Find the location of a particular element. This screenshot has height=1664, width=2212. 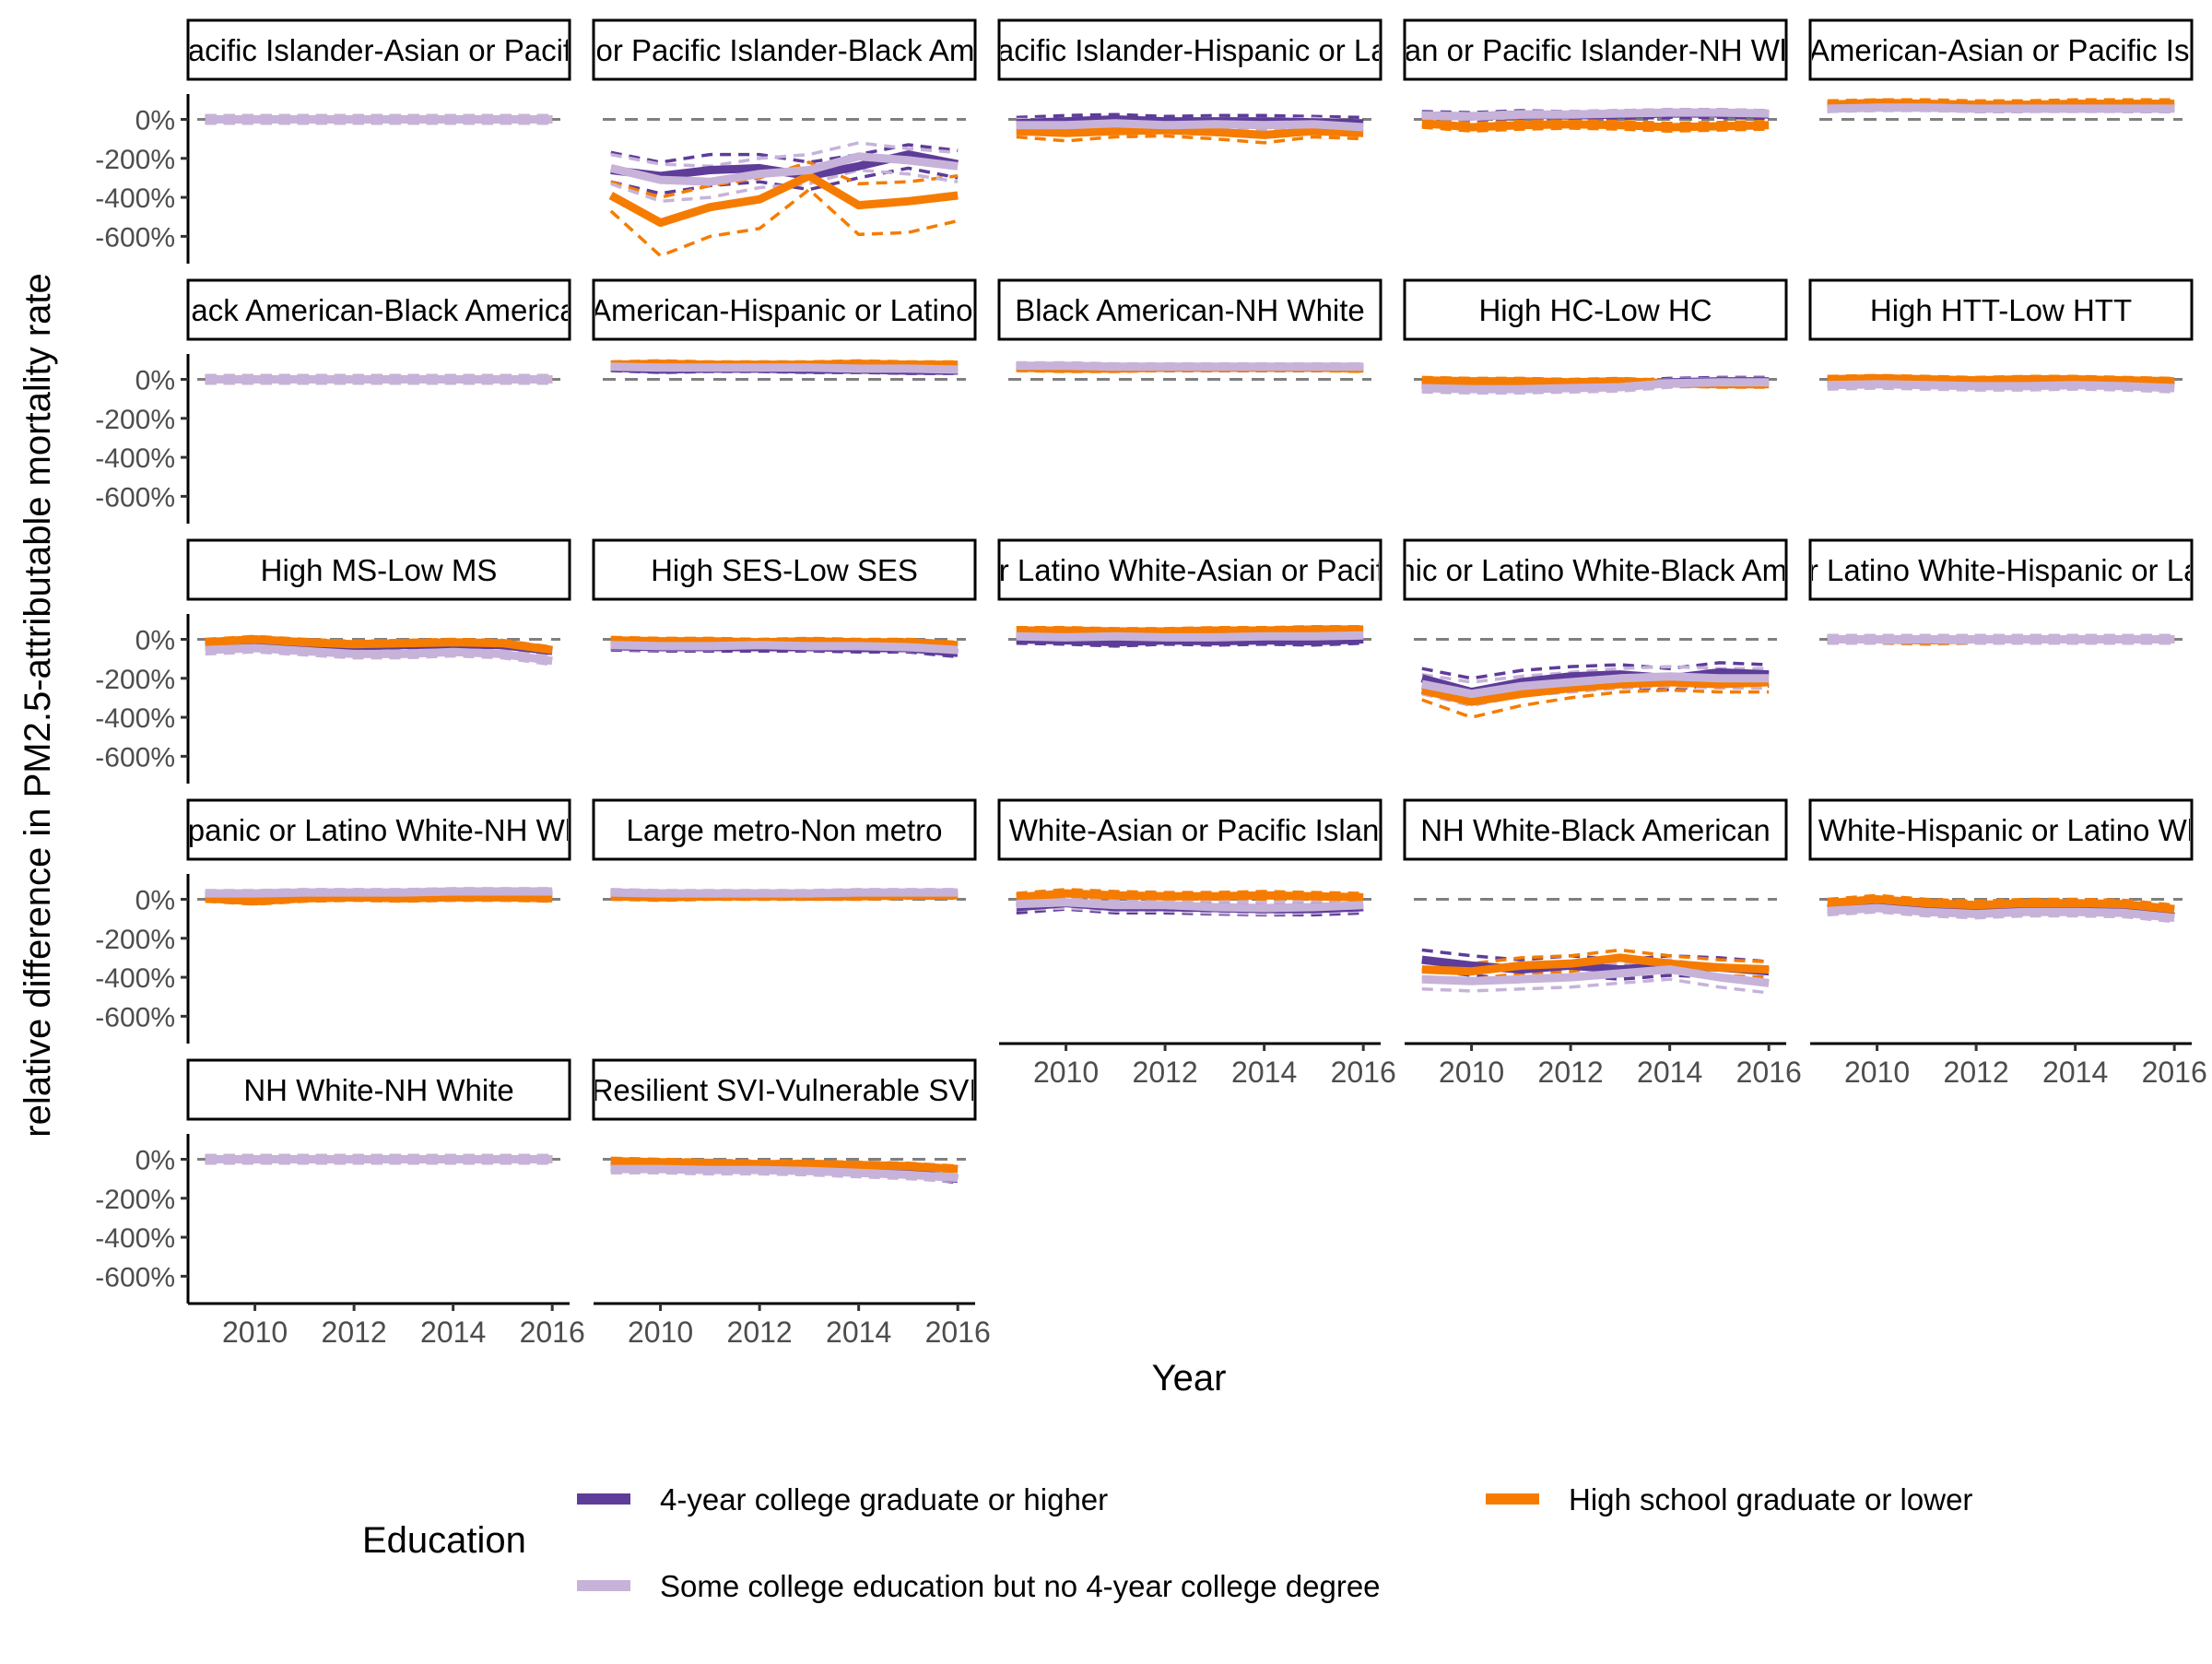

series-bound-some-hi is located at coordinates (784, 155).